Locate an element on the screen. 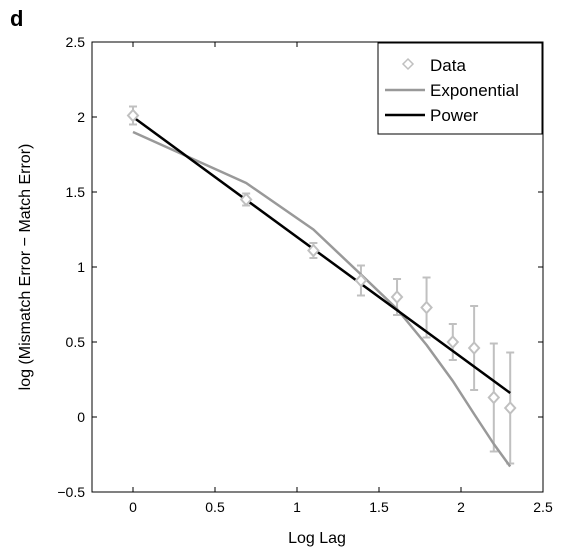  x-tick-label: 0 is located at coordinates (133, 507).